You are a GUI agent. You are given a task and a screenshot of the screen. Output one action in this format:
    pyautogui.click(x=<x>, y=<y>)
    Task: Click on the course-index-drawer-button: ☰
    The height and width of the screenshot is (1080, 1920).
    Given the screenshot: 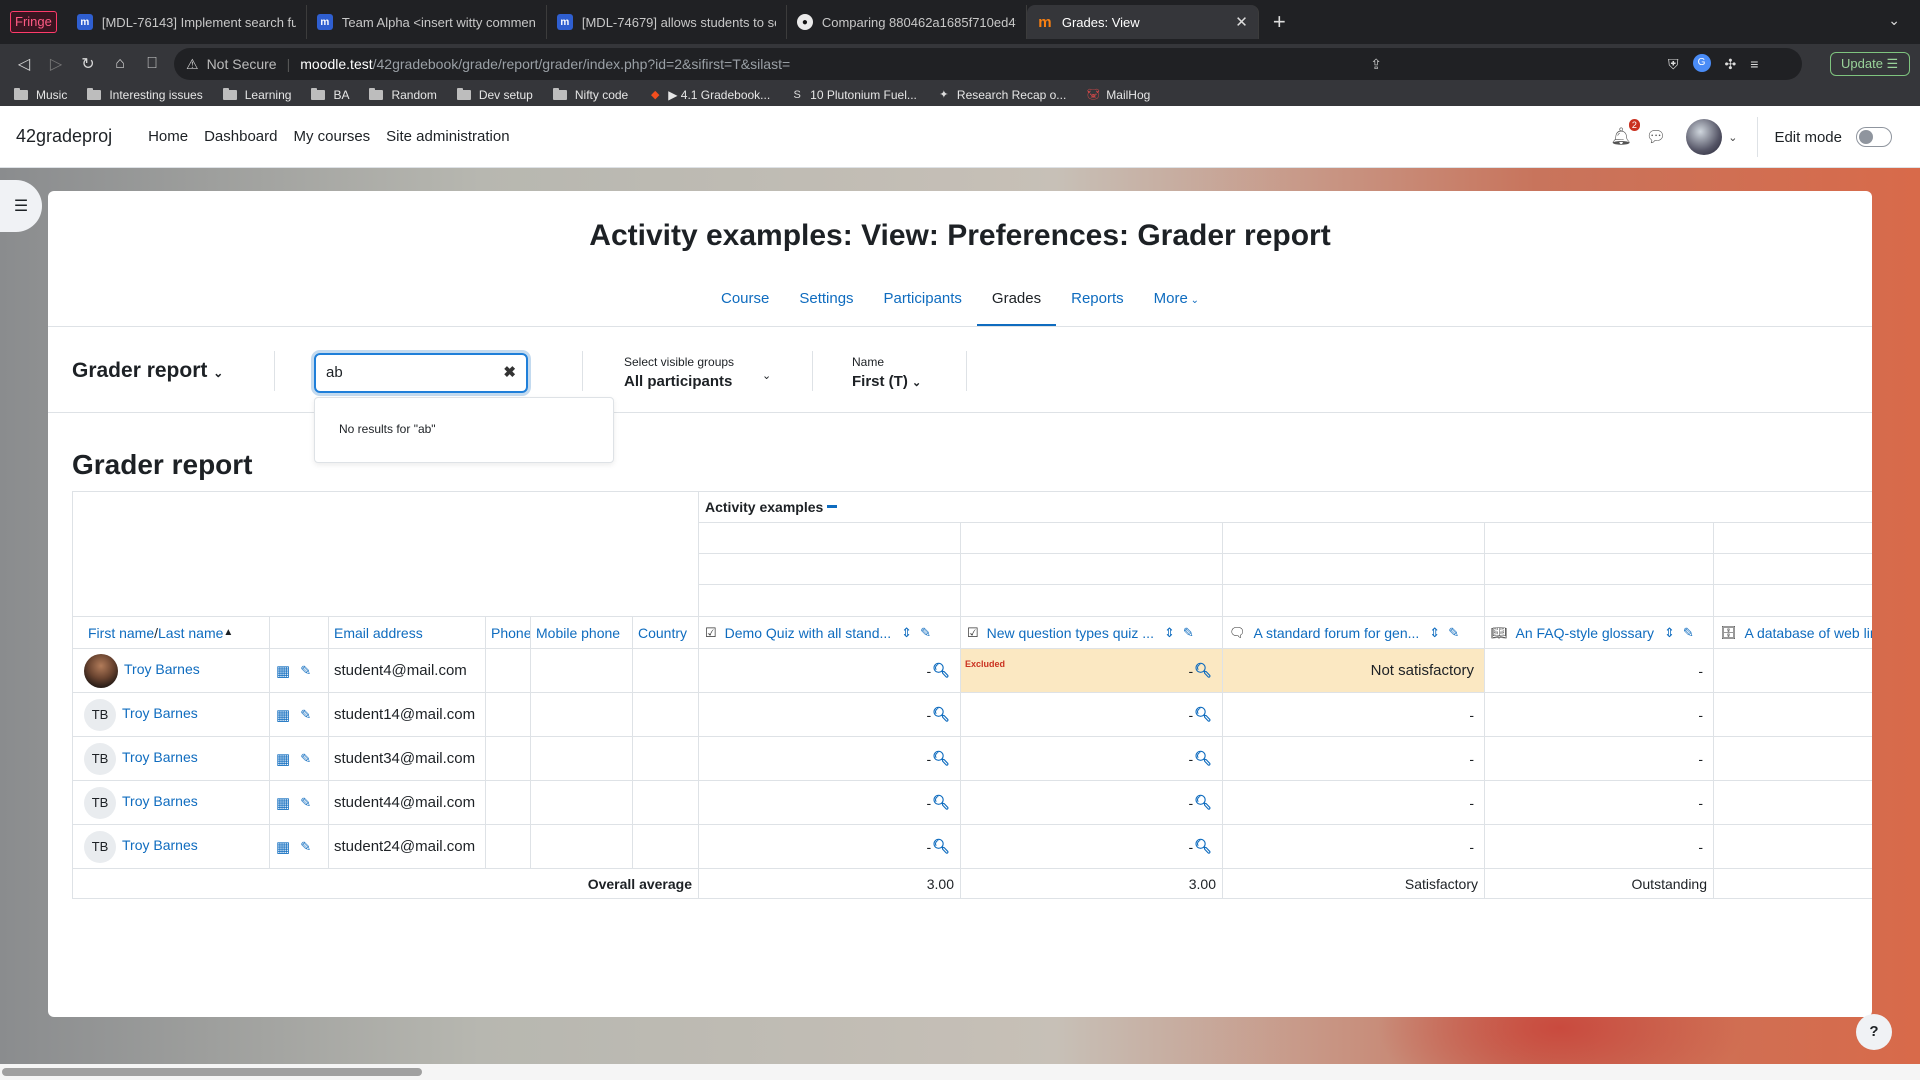 What is the action you would take?
    pyautogui.click(x=21, y=206)
    